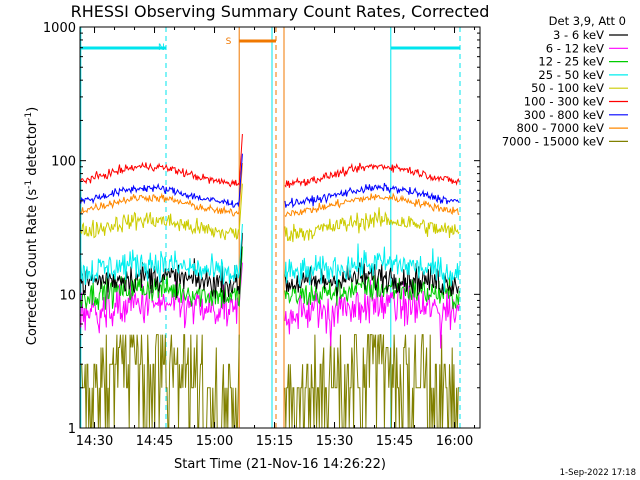 This screenshot has height=480, width=640. Describe the element at coordinates (67, 295) in the screenshot. I see `y-tick-label: 10` at that location.